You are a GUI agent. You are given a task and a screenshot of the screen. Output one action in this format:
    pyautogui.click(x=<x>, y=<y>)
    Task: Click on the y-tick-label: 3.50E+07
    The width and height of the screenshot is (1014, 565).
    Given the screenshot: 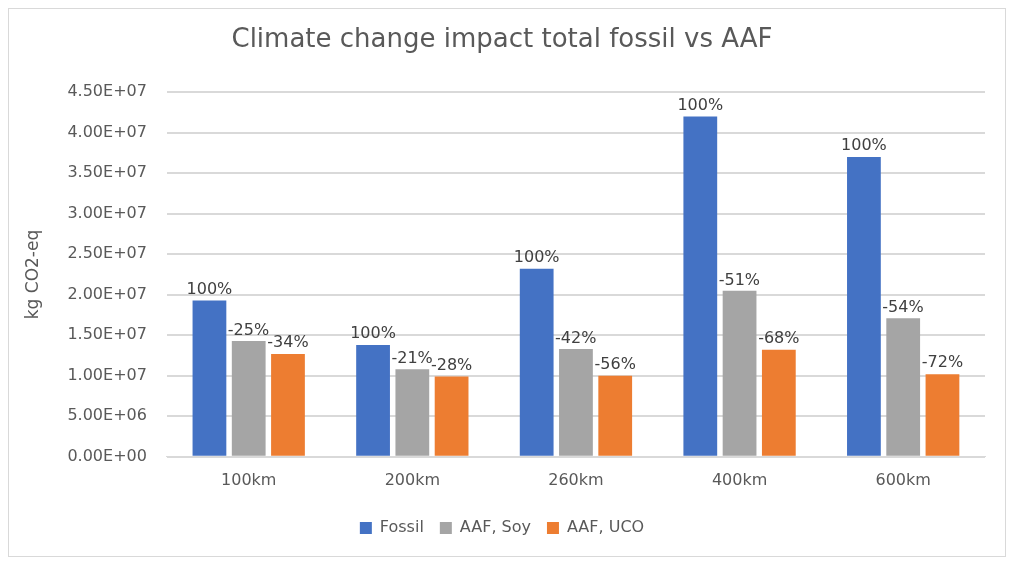 What is the action you would take?
    pyautogui.click(x=107, y=172)
    